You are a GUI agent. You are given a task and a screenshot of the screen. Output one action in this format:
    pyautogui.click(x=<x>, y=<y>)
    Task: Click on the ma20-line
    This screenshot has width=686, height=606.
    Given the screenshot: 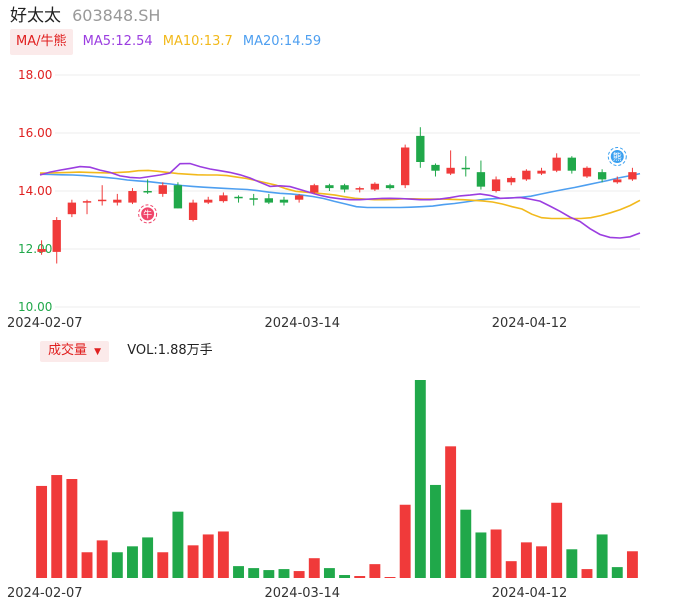 What is the action you would take?
    pyautogui.click(x=340, y=190)
    